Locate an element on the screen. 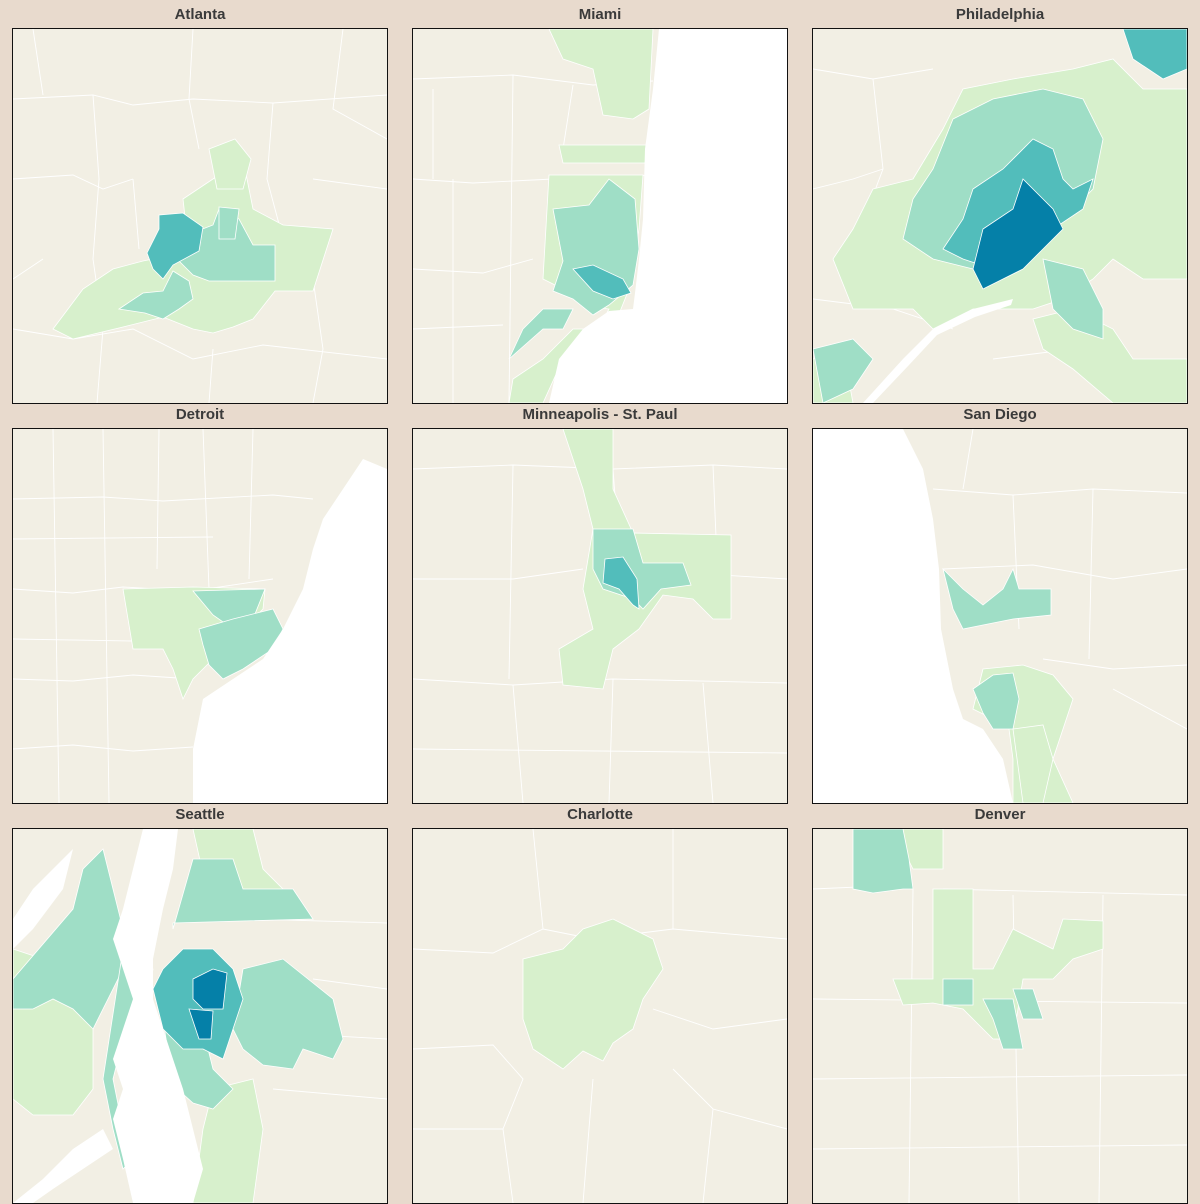 Image resolution: width=1200 pixels, height=1204 pixels. map-philadelphia is located at coordinates (1000, 216).